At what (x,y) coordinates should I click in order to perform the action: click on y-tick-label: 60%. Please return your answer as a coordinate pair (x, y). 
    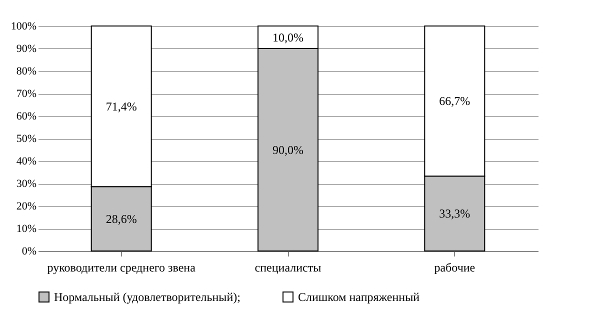
    Looking at the image, I should click on (26, 116).